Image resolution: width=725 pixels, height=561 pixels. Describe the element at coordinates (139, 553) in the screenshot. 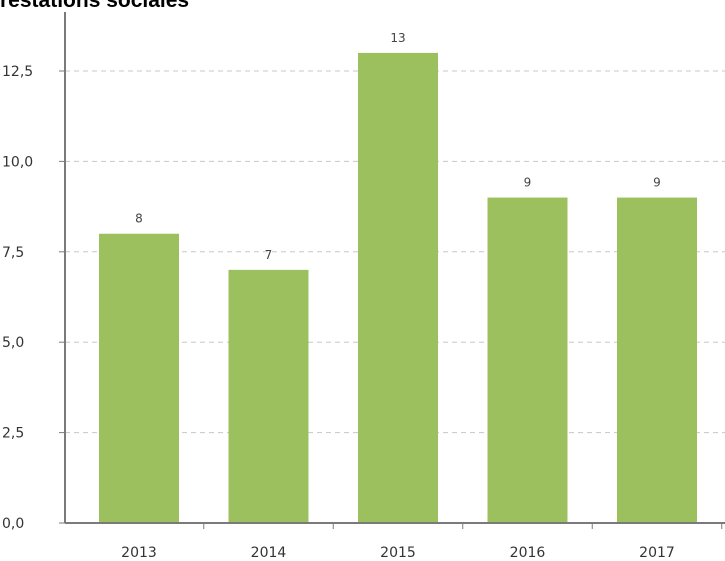

I see `x-tick-label: 2013` at that location.